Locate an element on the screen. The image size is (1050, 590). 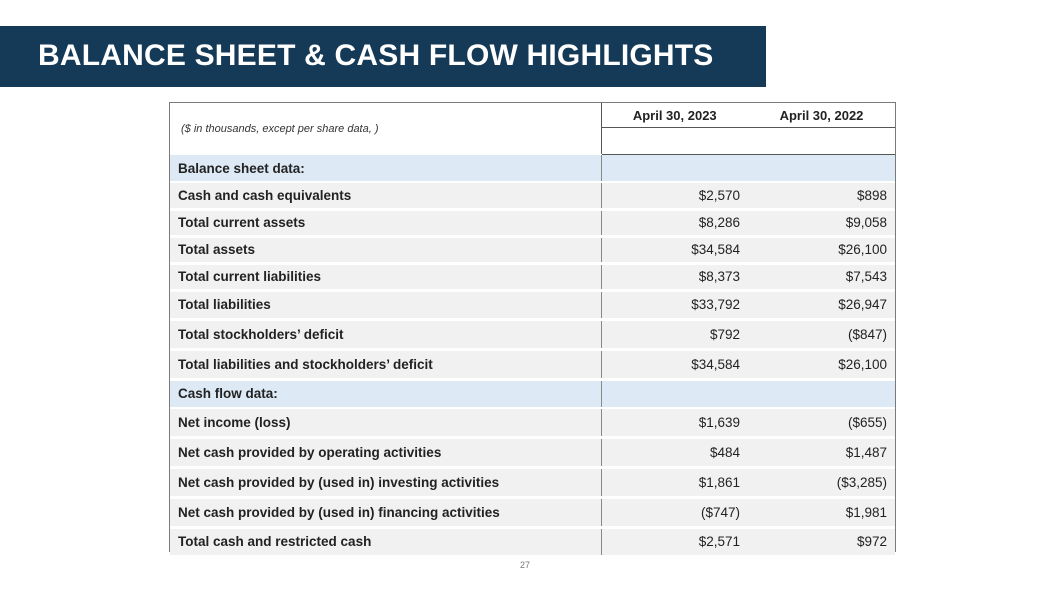
value-2023: $2,571 is located at coordinates (674, 541).